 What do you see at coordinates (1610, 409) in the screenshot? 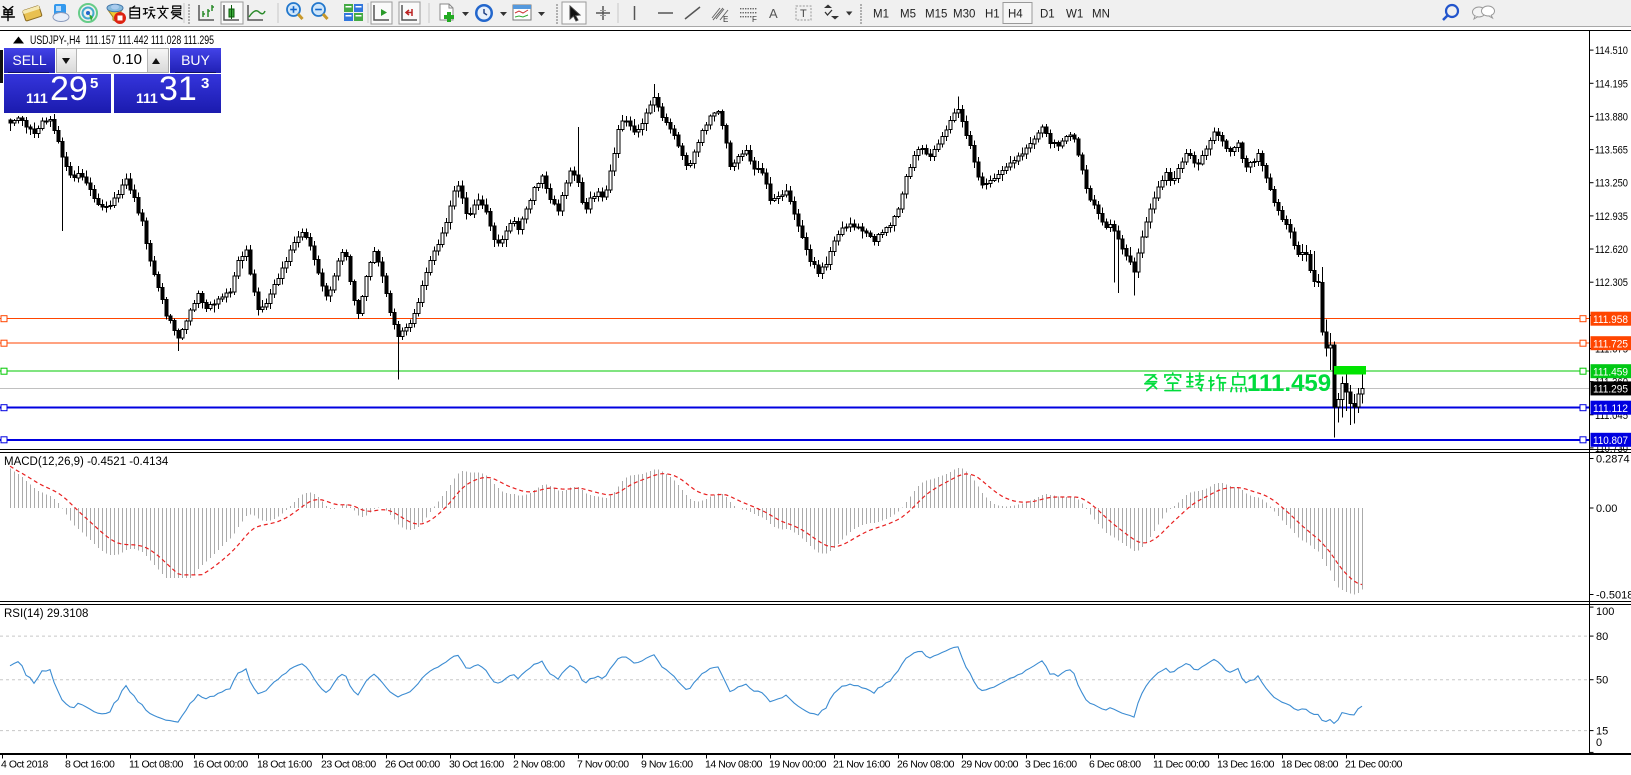
I see `svg-text: 111.112` at bounding box center [1610, 409].